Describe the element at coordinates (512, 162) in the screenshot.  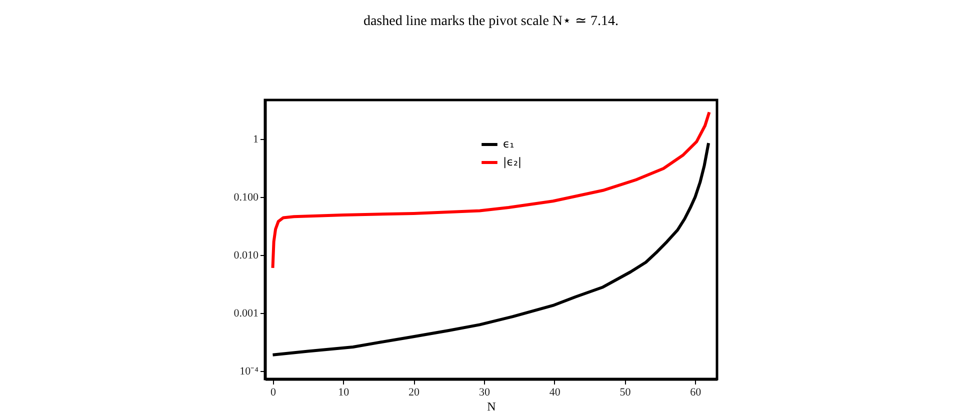
I see `legend-label: |ϵ₂|` at that location.